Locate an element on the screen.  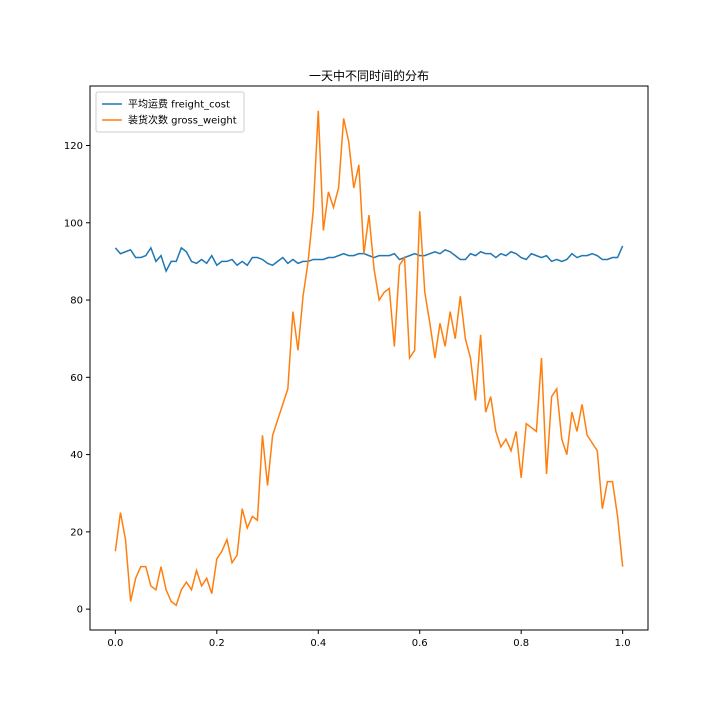
series-line is located at coordinates (369, 259).